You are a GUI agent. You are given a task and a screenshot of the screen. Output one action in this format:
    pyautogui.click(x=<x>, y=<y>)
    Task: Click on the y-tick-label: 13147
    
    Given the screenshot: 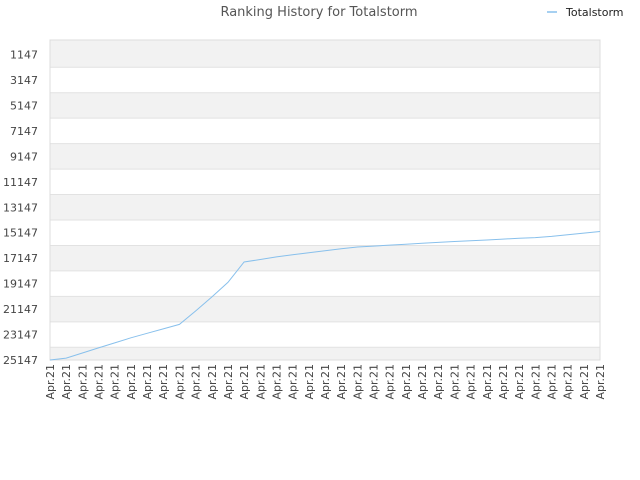 What is the action you would take?
    pyautogui.click(x=20, y=207)
    